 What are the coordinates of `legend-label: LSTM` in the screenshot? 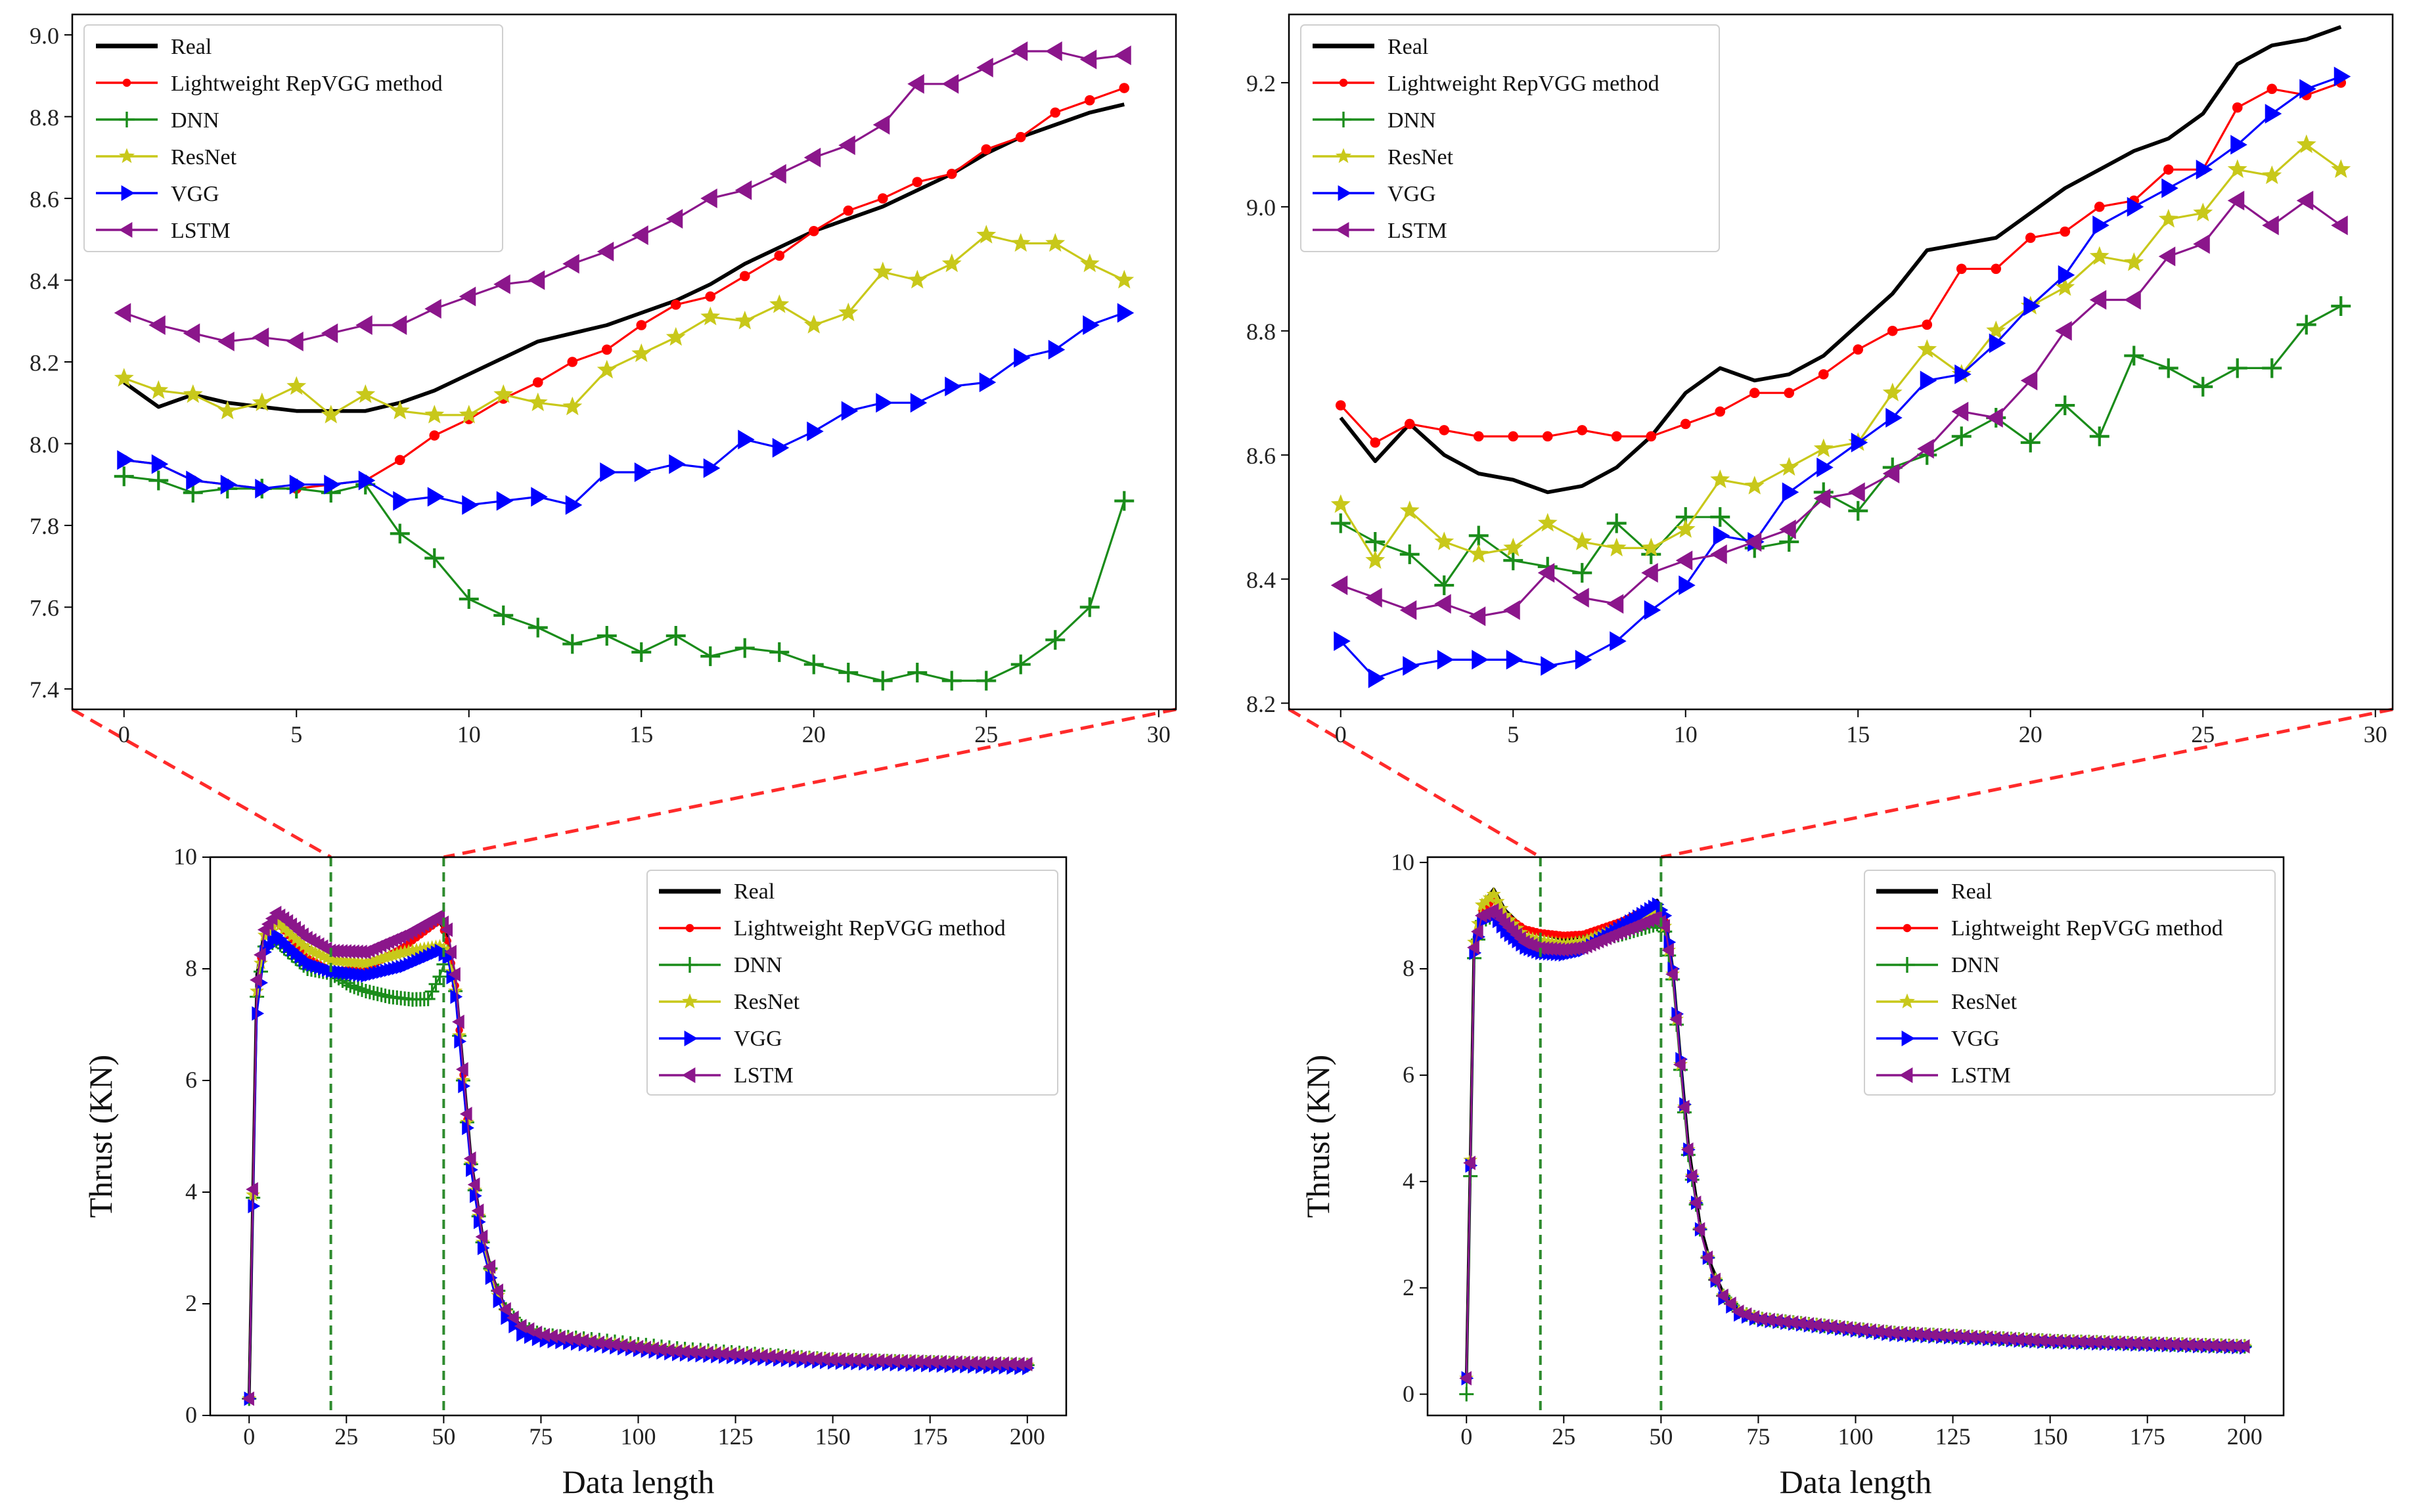 It's located at (1417, 231).